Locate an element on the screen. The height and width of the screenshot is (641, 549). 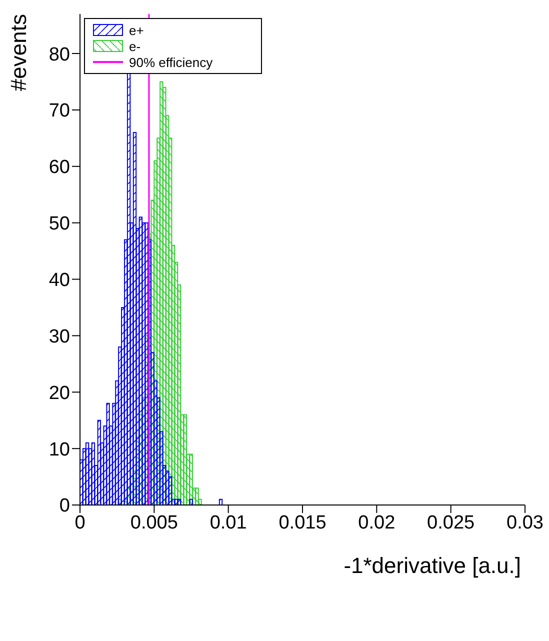
legend-label: e+ is located at coordinates (136, 30).